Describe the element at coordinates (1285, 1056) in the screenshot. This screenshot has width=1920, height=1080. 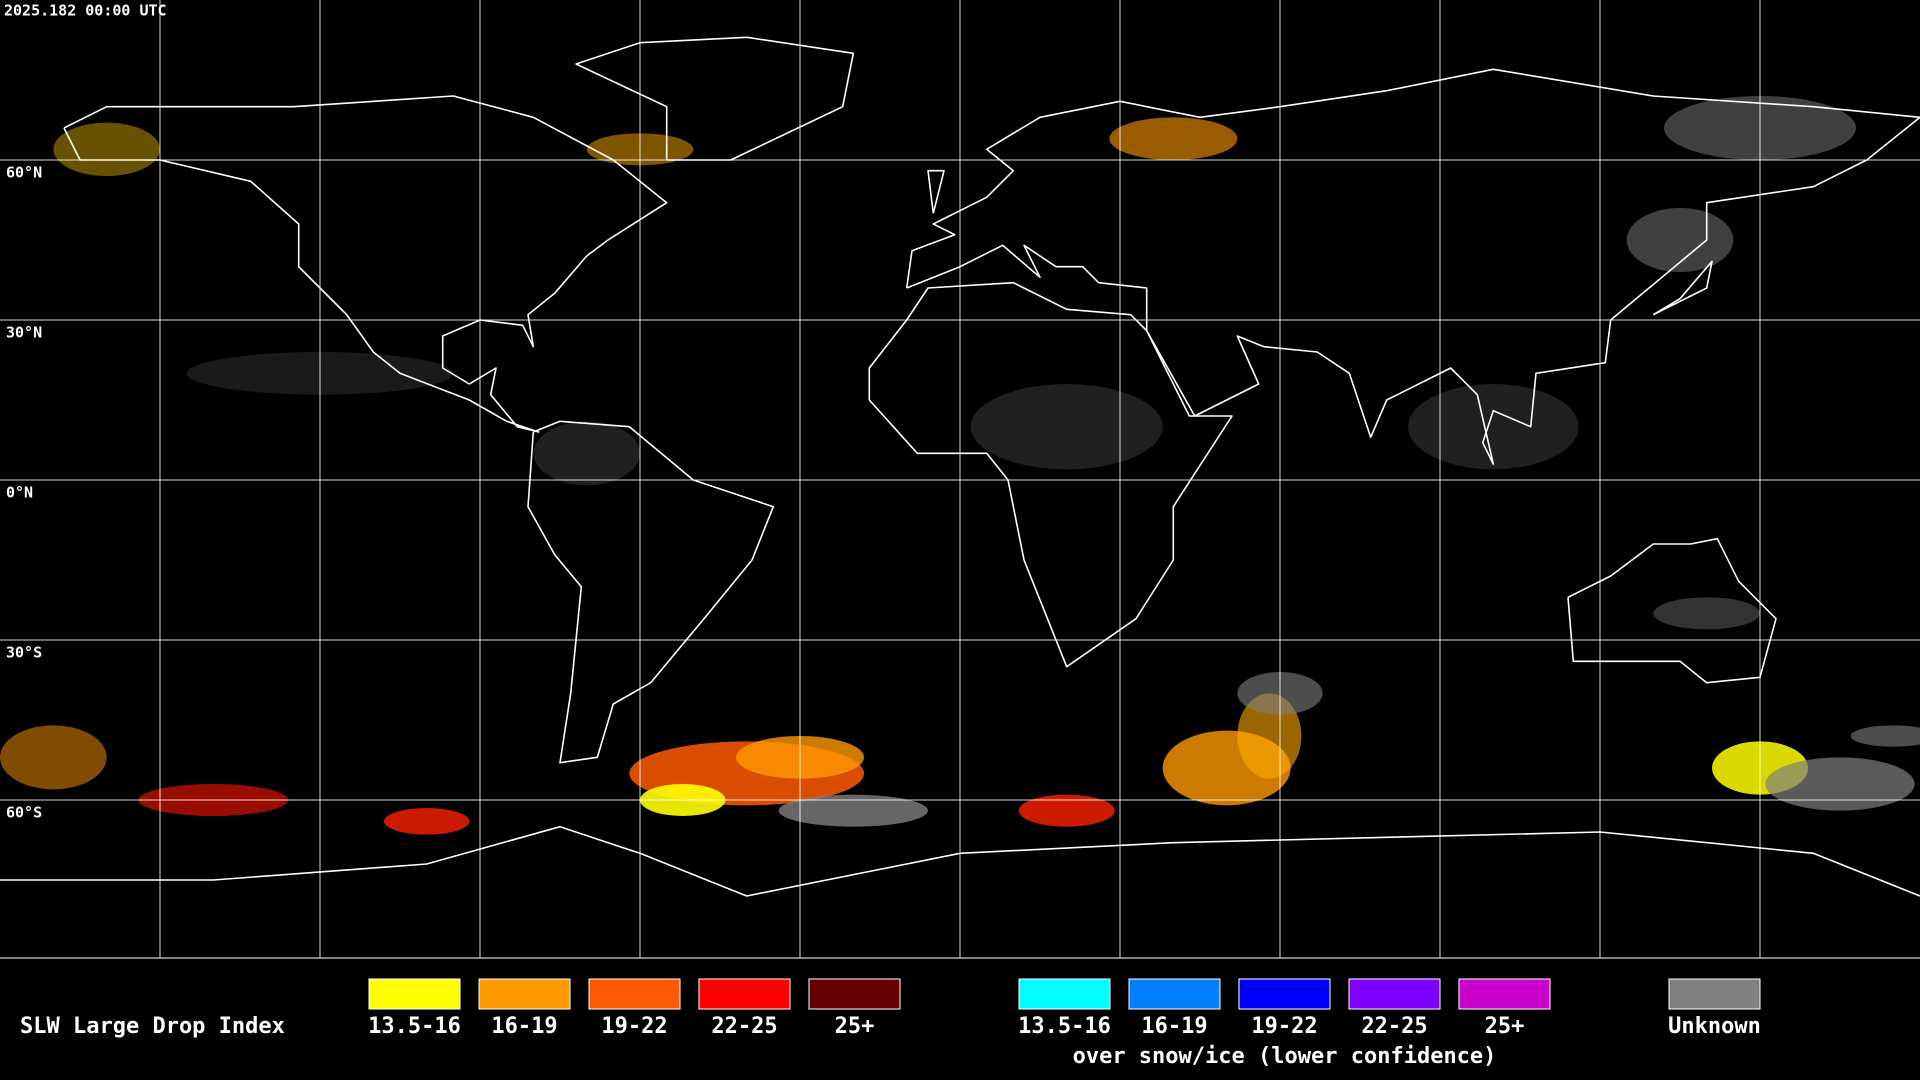
I see `legend-caption: over snow/ice (lower confidence)` at that location.